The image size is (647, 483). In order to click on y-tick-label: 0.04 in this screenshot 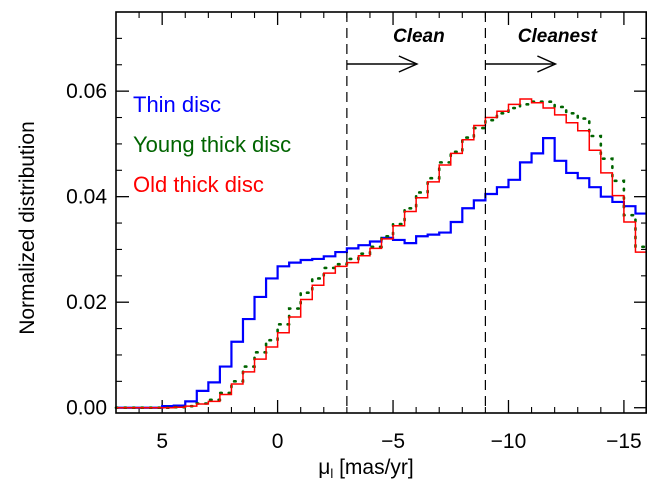, I will do `click(86, 197)`.